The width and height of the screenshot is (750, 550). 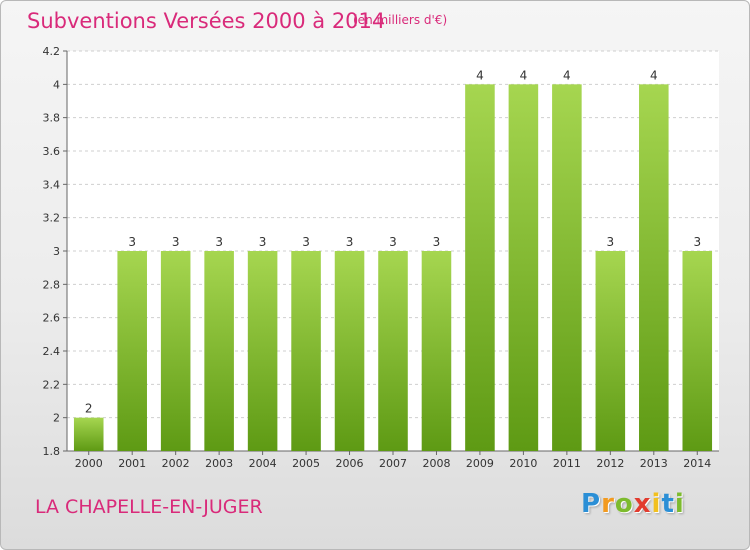 I want to click on y-tick-label: 3.8, so click(x=52, y=118).